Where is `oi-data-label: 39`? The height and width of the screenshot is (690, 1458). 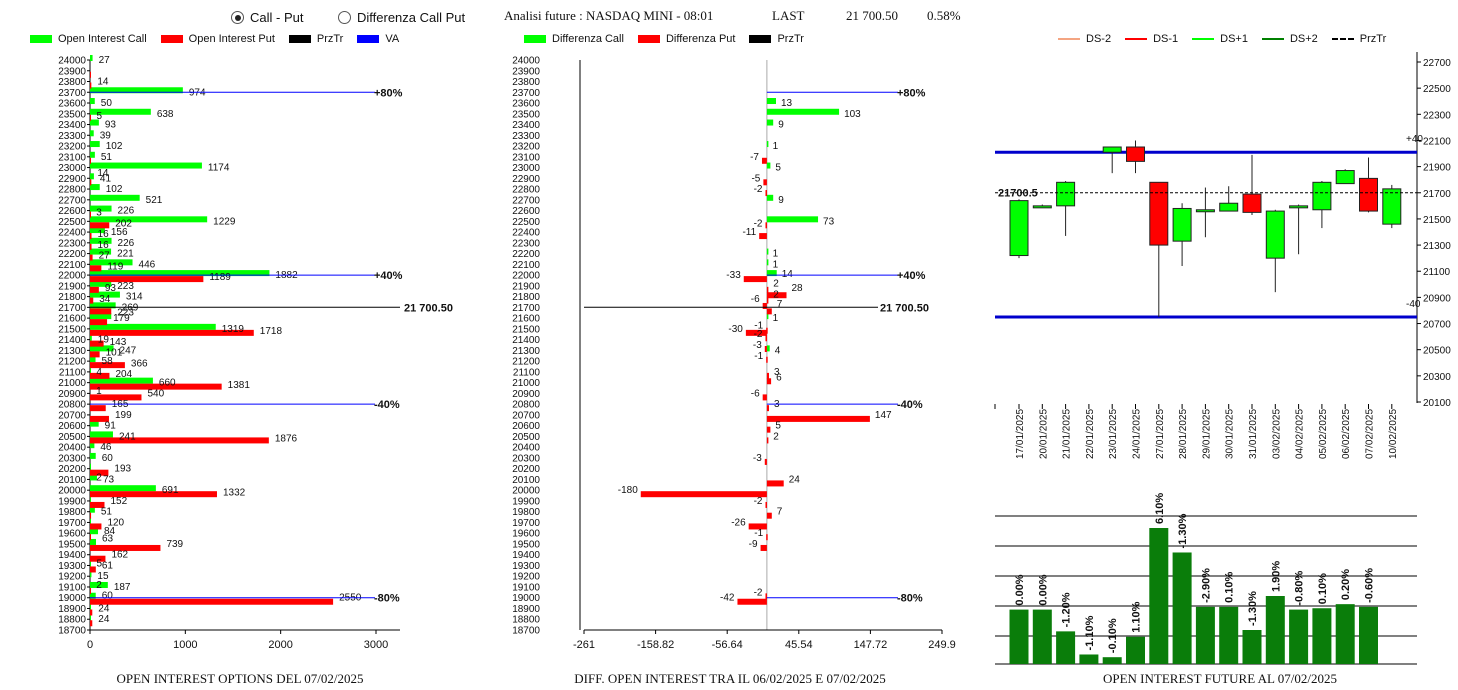
oi-data-label: 39 is located at coordinates (106, 135).